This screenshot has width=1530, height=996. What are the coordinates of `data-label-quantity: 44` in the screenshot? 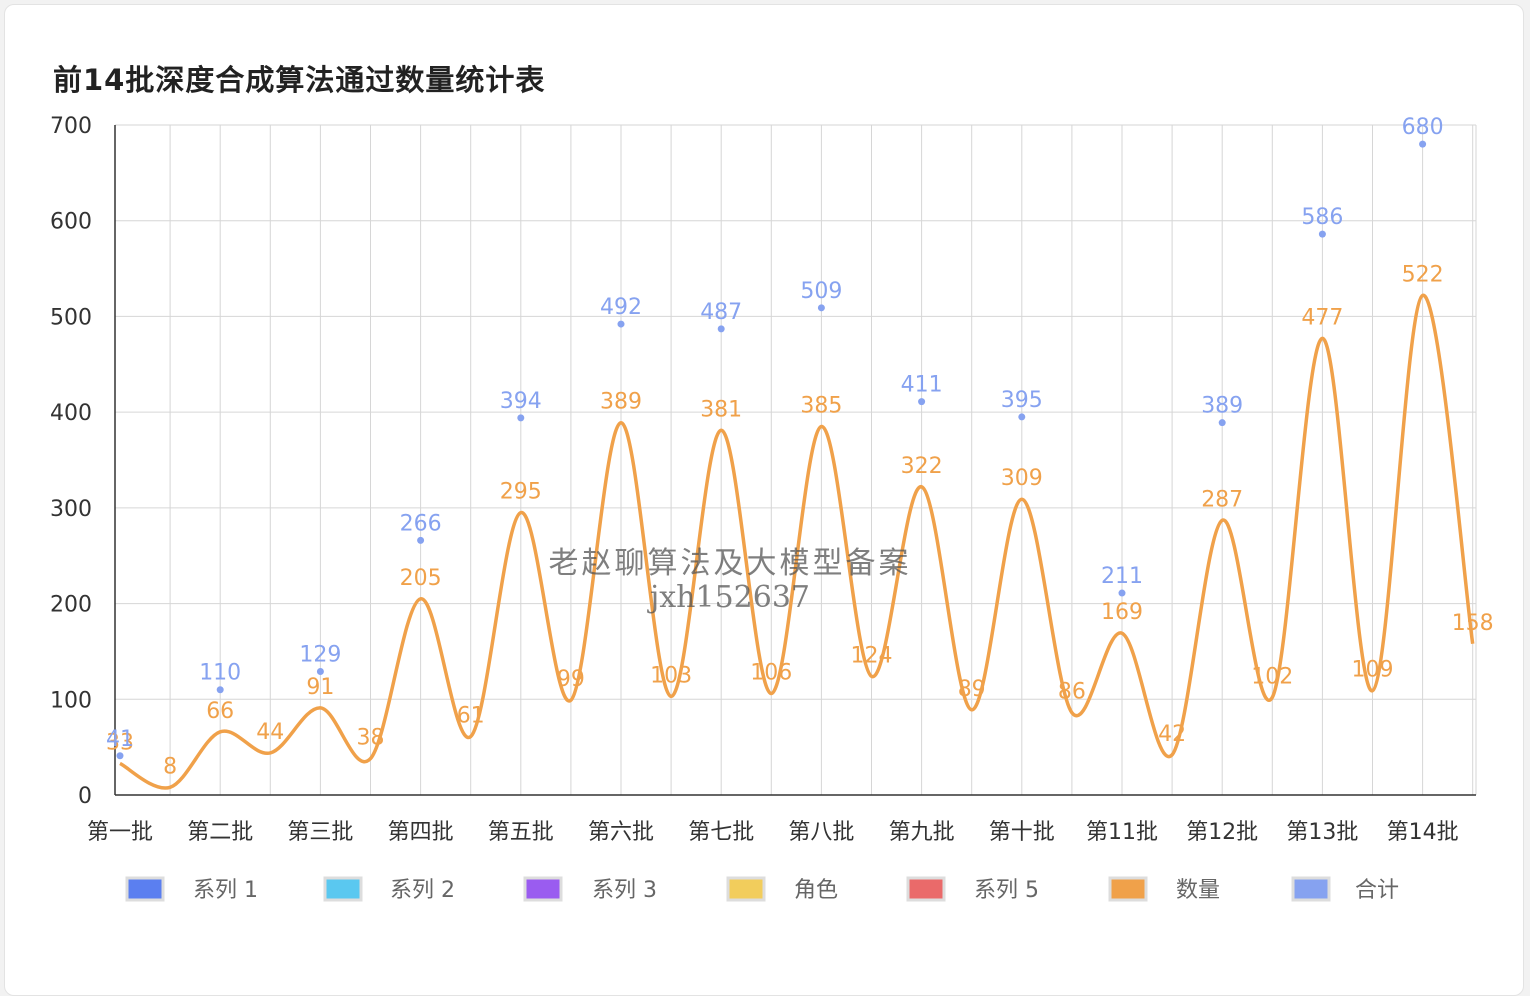 It's located at (270, 732).